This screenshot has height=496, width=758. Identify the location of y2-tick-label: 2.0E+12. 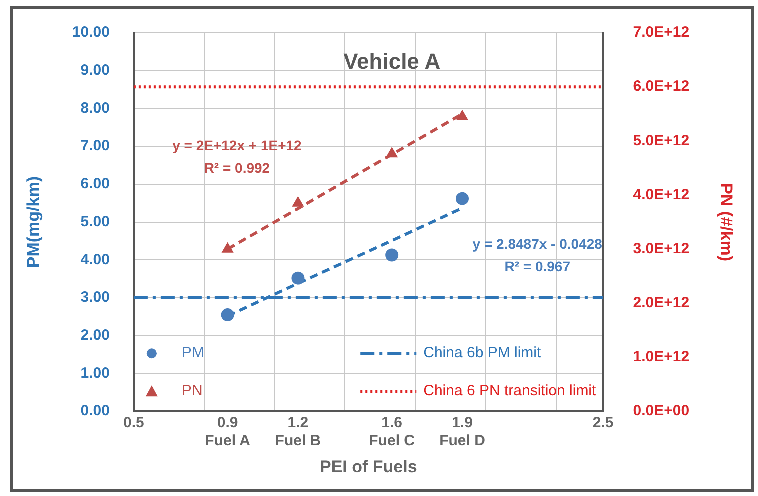
(661, 303).